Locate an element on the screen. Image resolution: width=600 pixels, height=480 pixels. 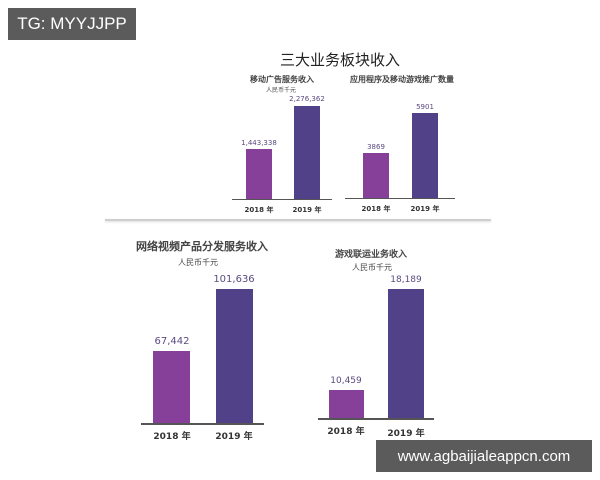
watermark-top-badge: TG: MYYJJPP is located at coordinates (72, 24).